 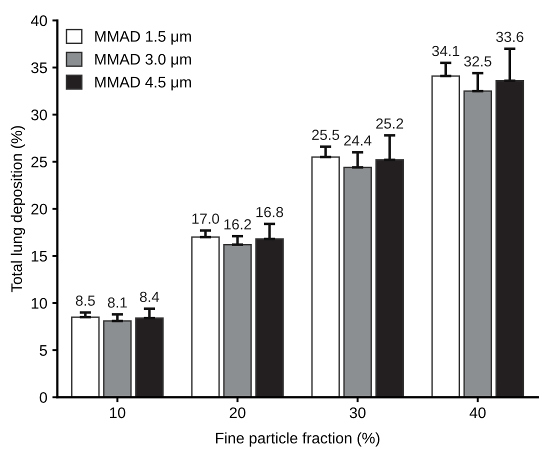 I want to click on data-label: 24.4, so click(x=358, y=140).